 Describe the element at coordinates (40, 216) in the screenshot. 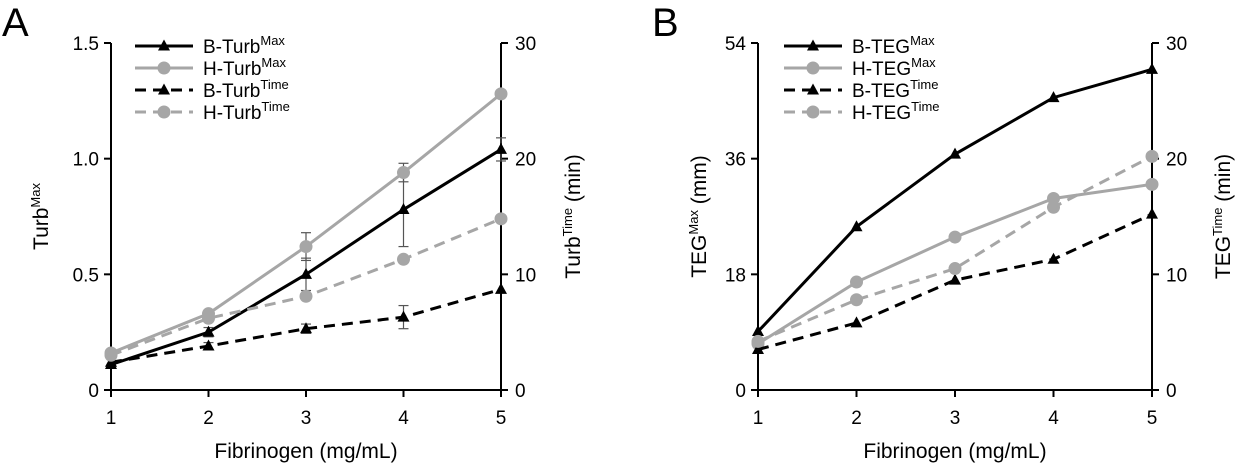

I see `y-axis-label-left: TurbMax` at that location.